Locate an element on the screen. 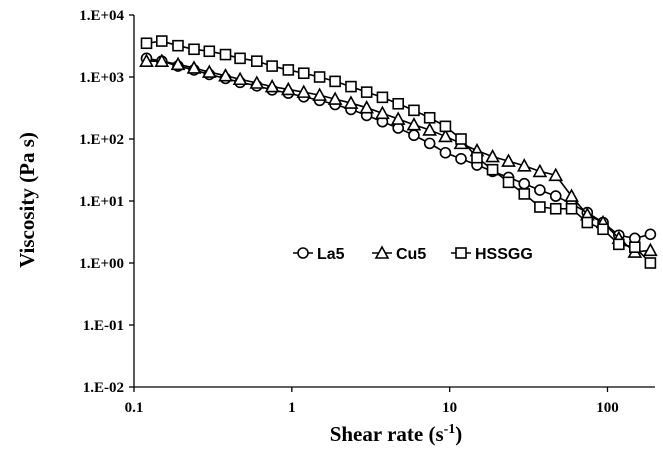  legend-item-hssgg: HSSGG is located at coordinates (492, 254).